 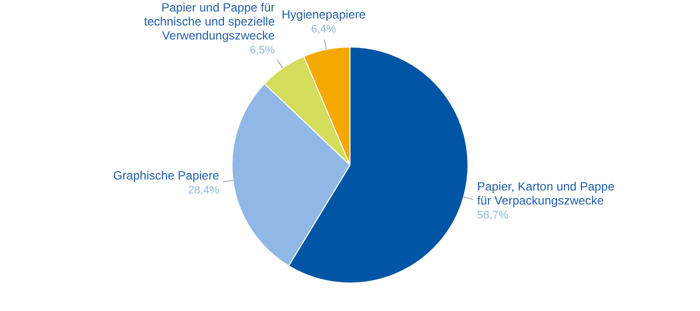 What do you see at coordinates (546, 194) in the screenshot?
I see `slice-label: Papier, Karton und Pappe für Verpackungszwecke` at bounding box center [546, 194].